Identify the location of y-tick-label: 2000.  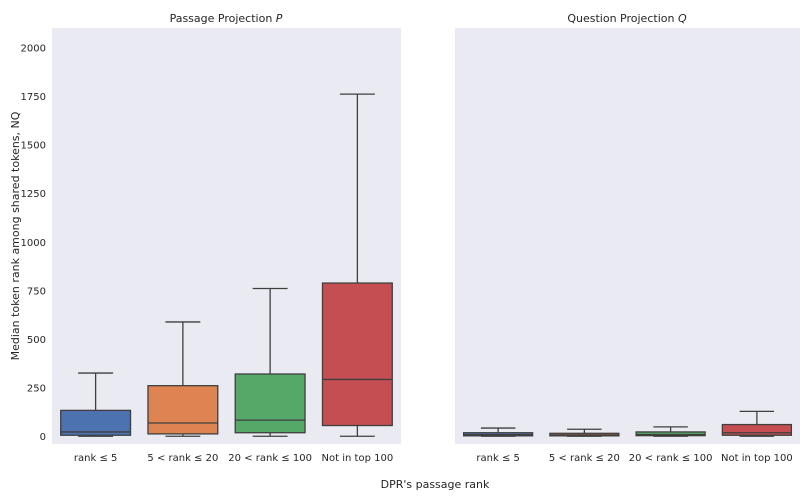
(33, 48).